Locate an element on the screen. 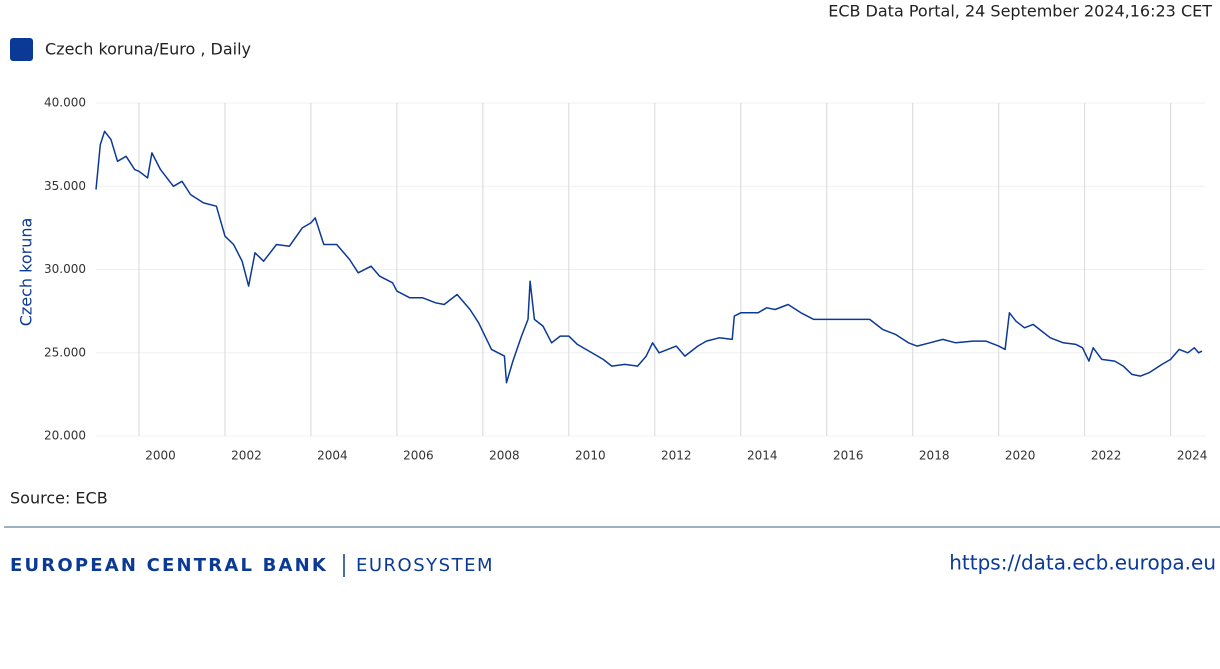  x-tick-label: 2000 is located at coordinates (160, 456).